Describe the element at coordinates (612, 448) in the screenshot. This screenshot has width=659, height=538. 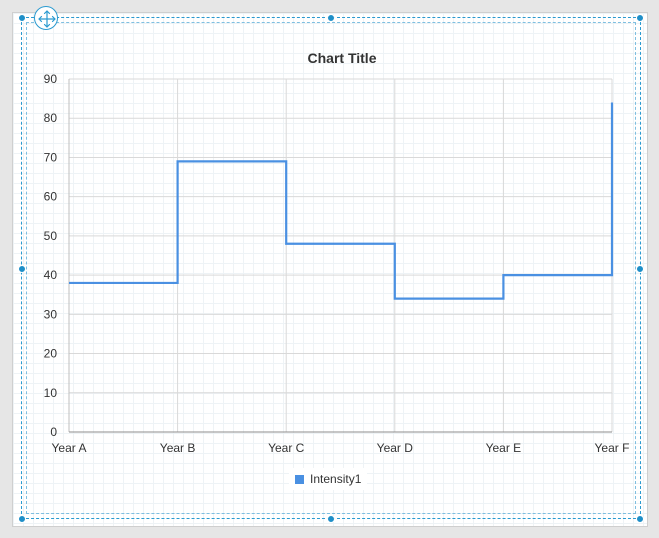
I see `x-tick-label: Year F` at that location.